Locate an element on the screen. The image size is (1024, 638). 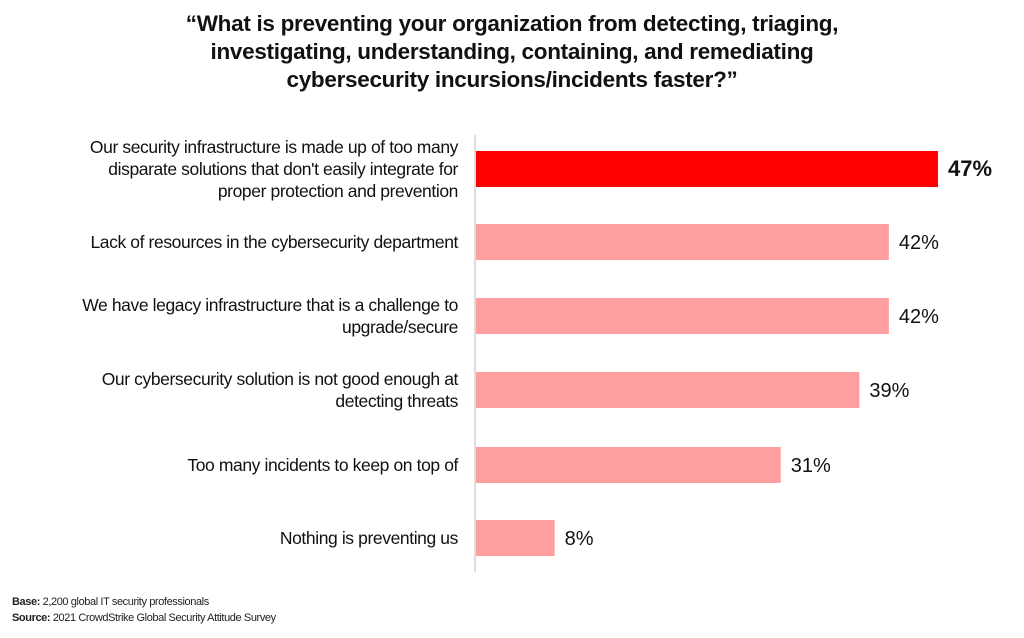
base-text: 2,200 global IT security professionals is located at coordinates (126, 602).